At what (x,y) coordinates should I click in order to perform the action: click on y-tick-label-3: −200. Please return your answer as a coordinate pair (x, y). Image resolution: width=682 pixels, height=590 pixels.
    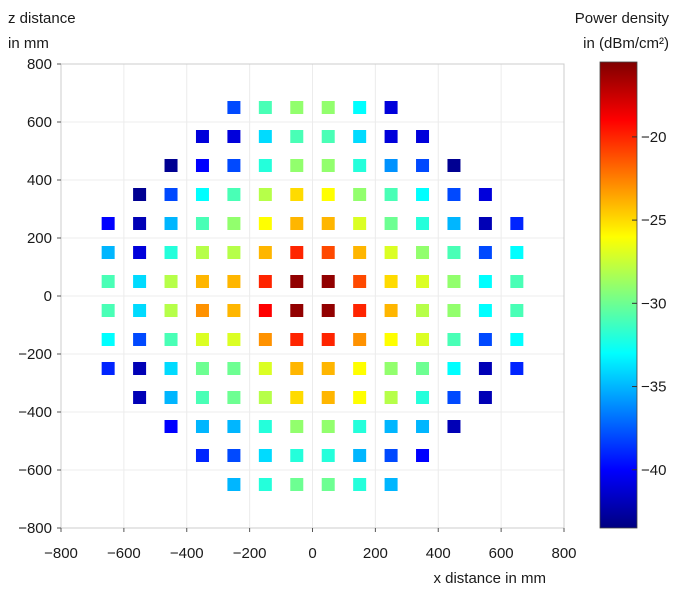
    Looking at the image, I should click on (35, 354).